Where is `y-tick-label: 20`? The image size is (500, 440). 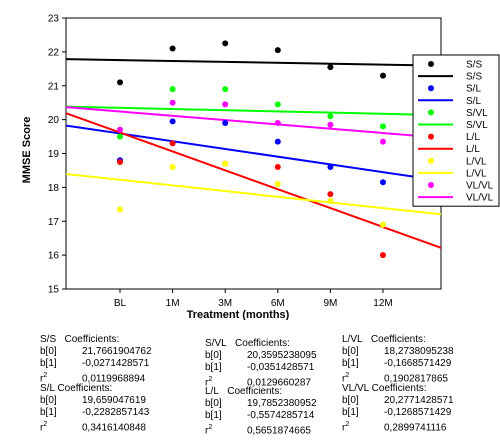 y-tick-label: 20 is located at coordinates (54, 120).